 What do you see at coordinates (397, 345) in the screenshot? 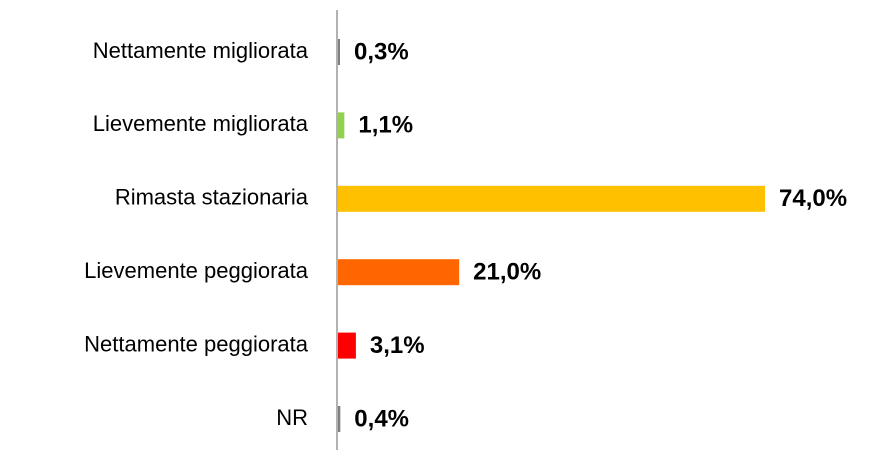
I see `value-label: 3,1%` at bounding box center [397, 345].